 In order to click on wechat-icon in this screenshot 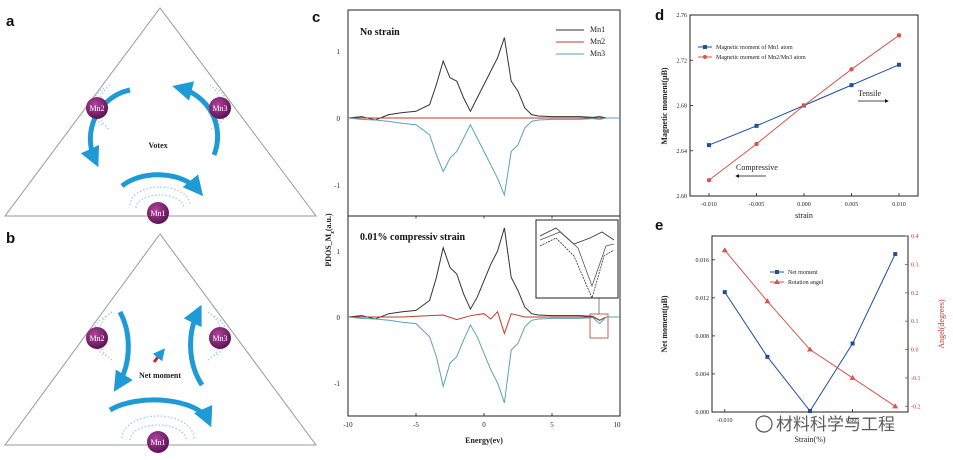, I will do `click(764, 424)`.